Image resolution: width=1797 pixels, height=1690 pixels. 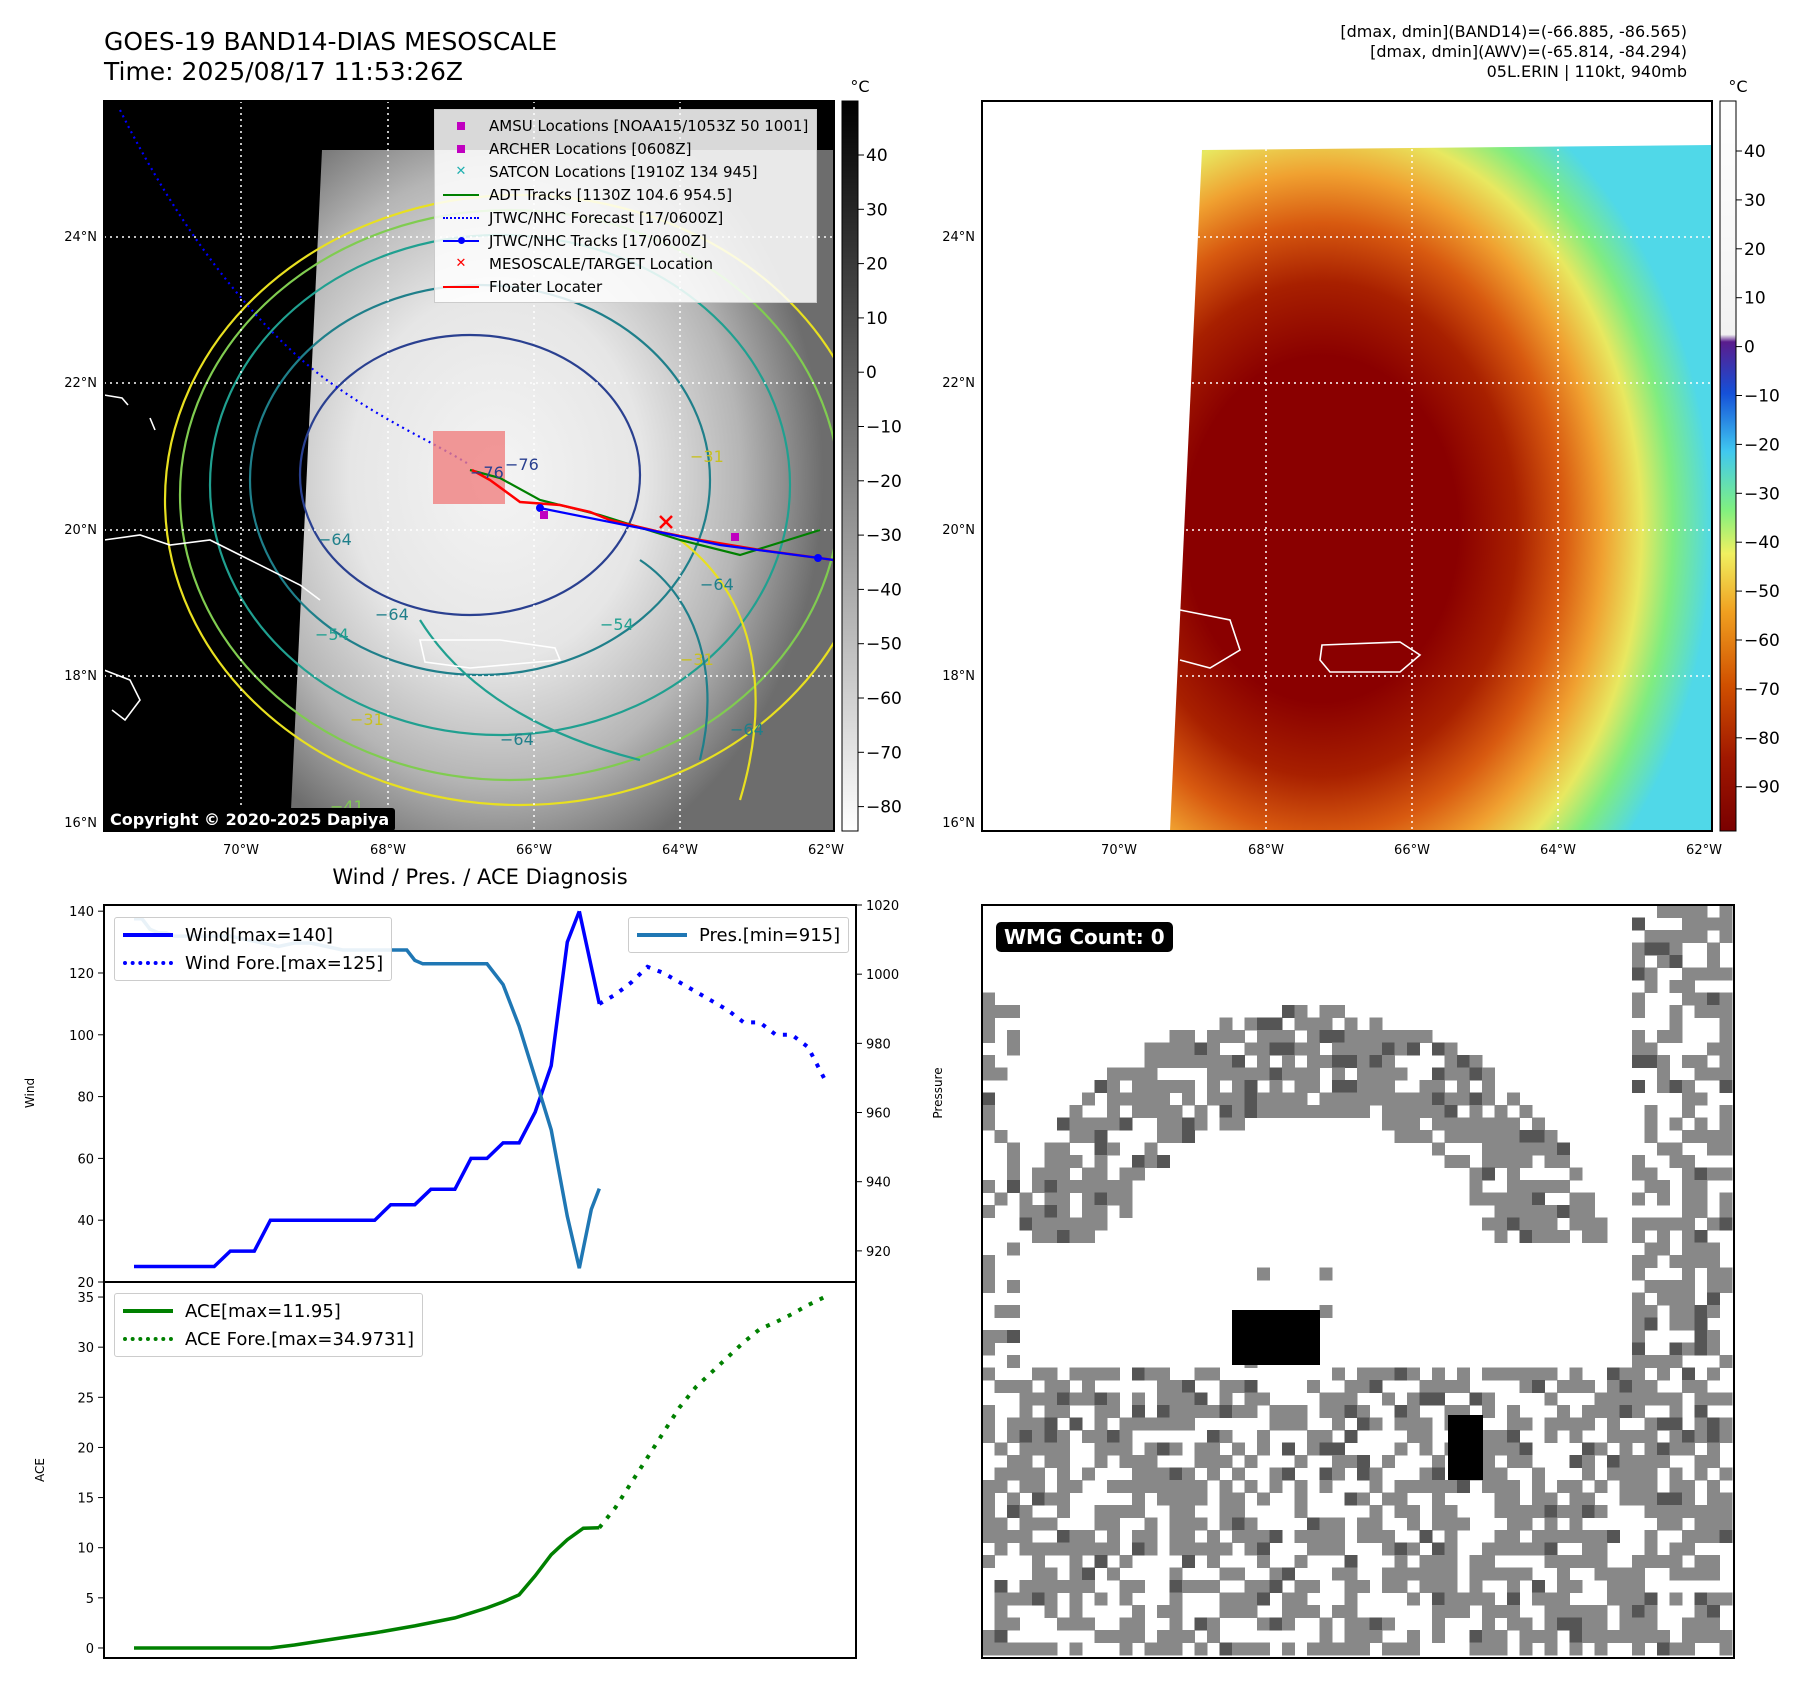 What do you see at coordinates (469, 467) in the screenshot?
I see `mesoscale-box` at bounding box center [469, 467].